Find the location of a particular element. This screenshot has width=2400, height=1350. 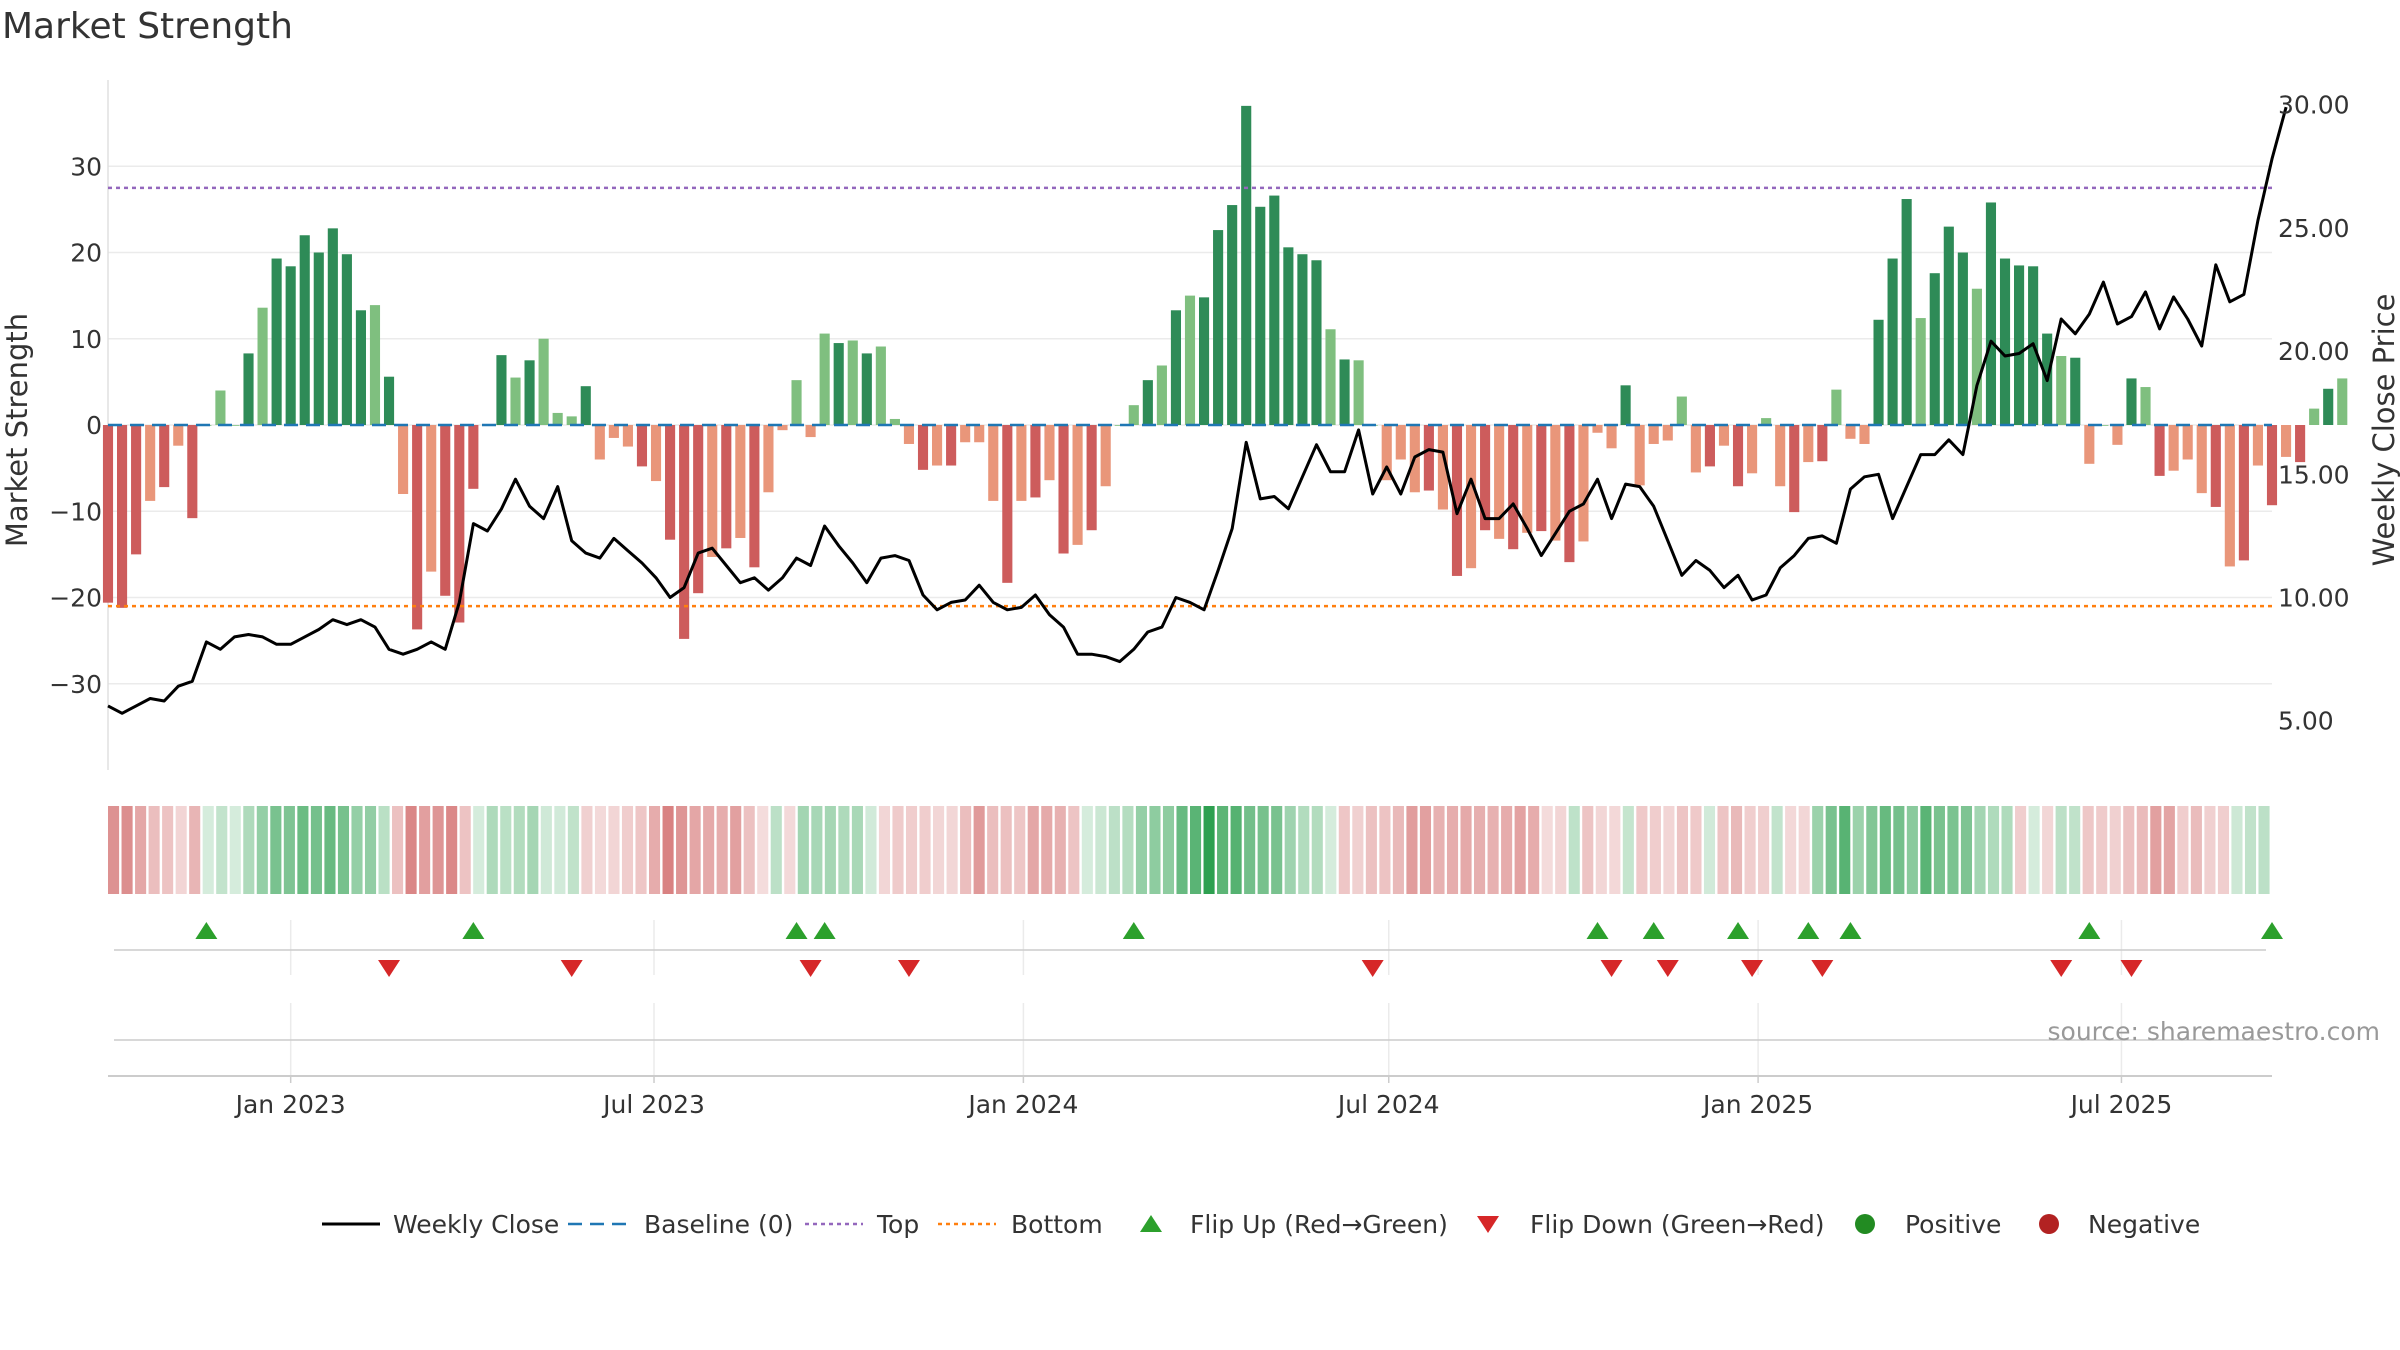

legend-label: Baseline (0) is located at coordinates (718, 1224).